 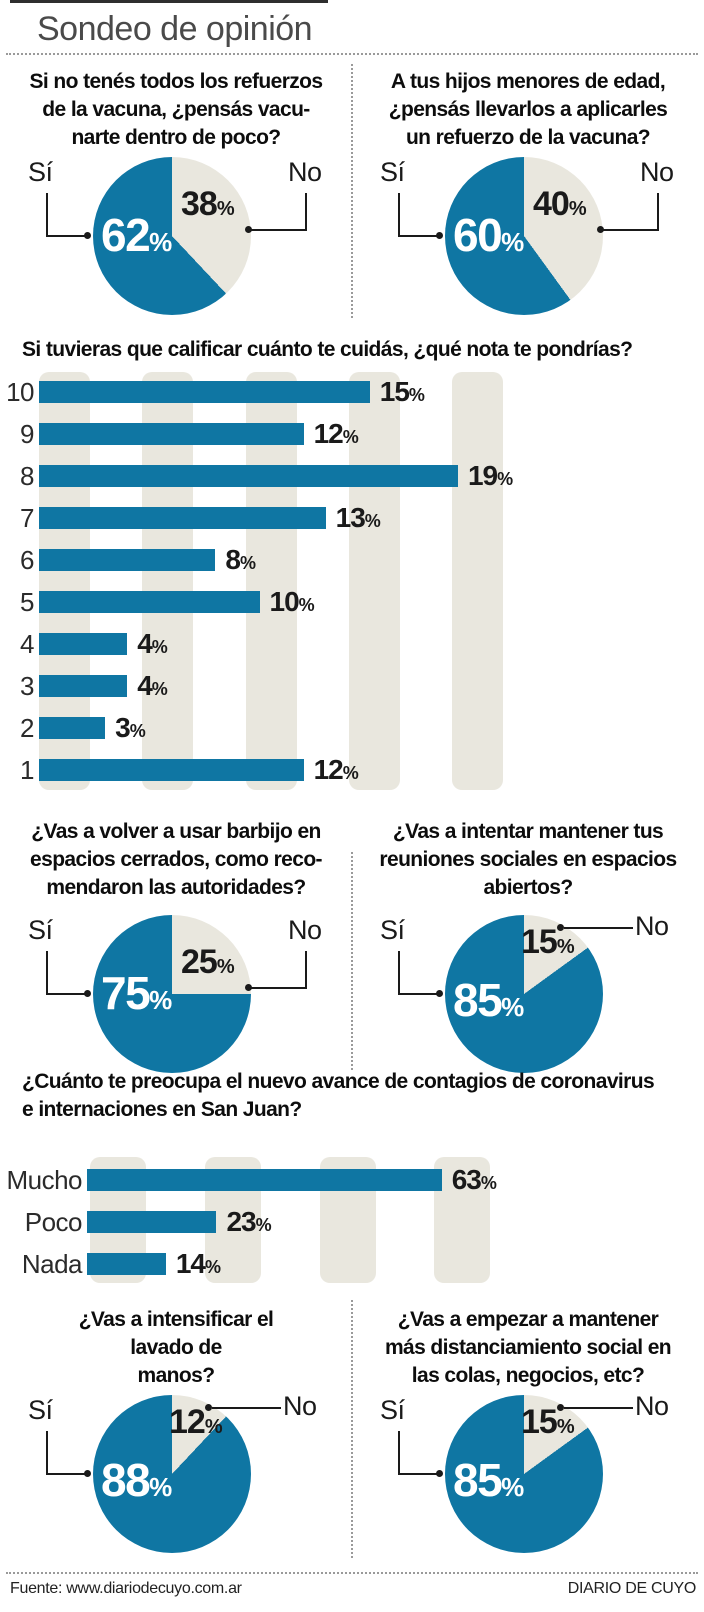 What do you see at coordinates (358, 517) in the screenshot?
I see `bar-value: 13%` at bounding box center [358, 517].